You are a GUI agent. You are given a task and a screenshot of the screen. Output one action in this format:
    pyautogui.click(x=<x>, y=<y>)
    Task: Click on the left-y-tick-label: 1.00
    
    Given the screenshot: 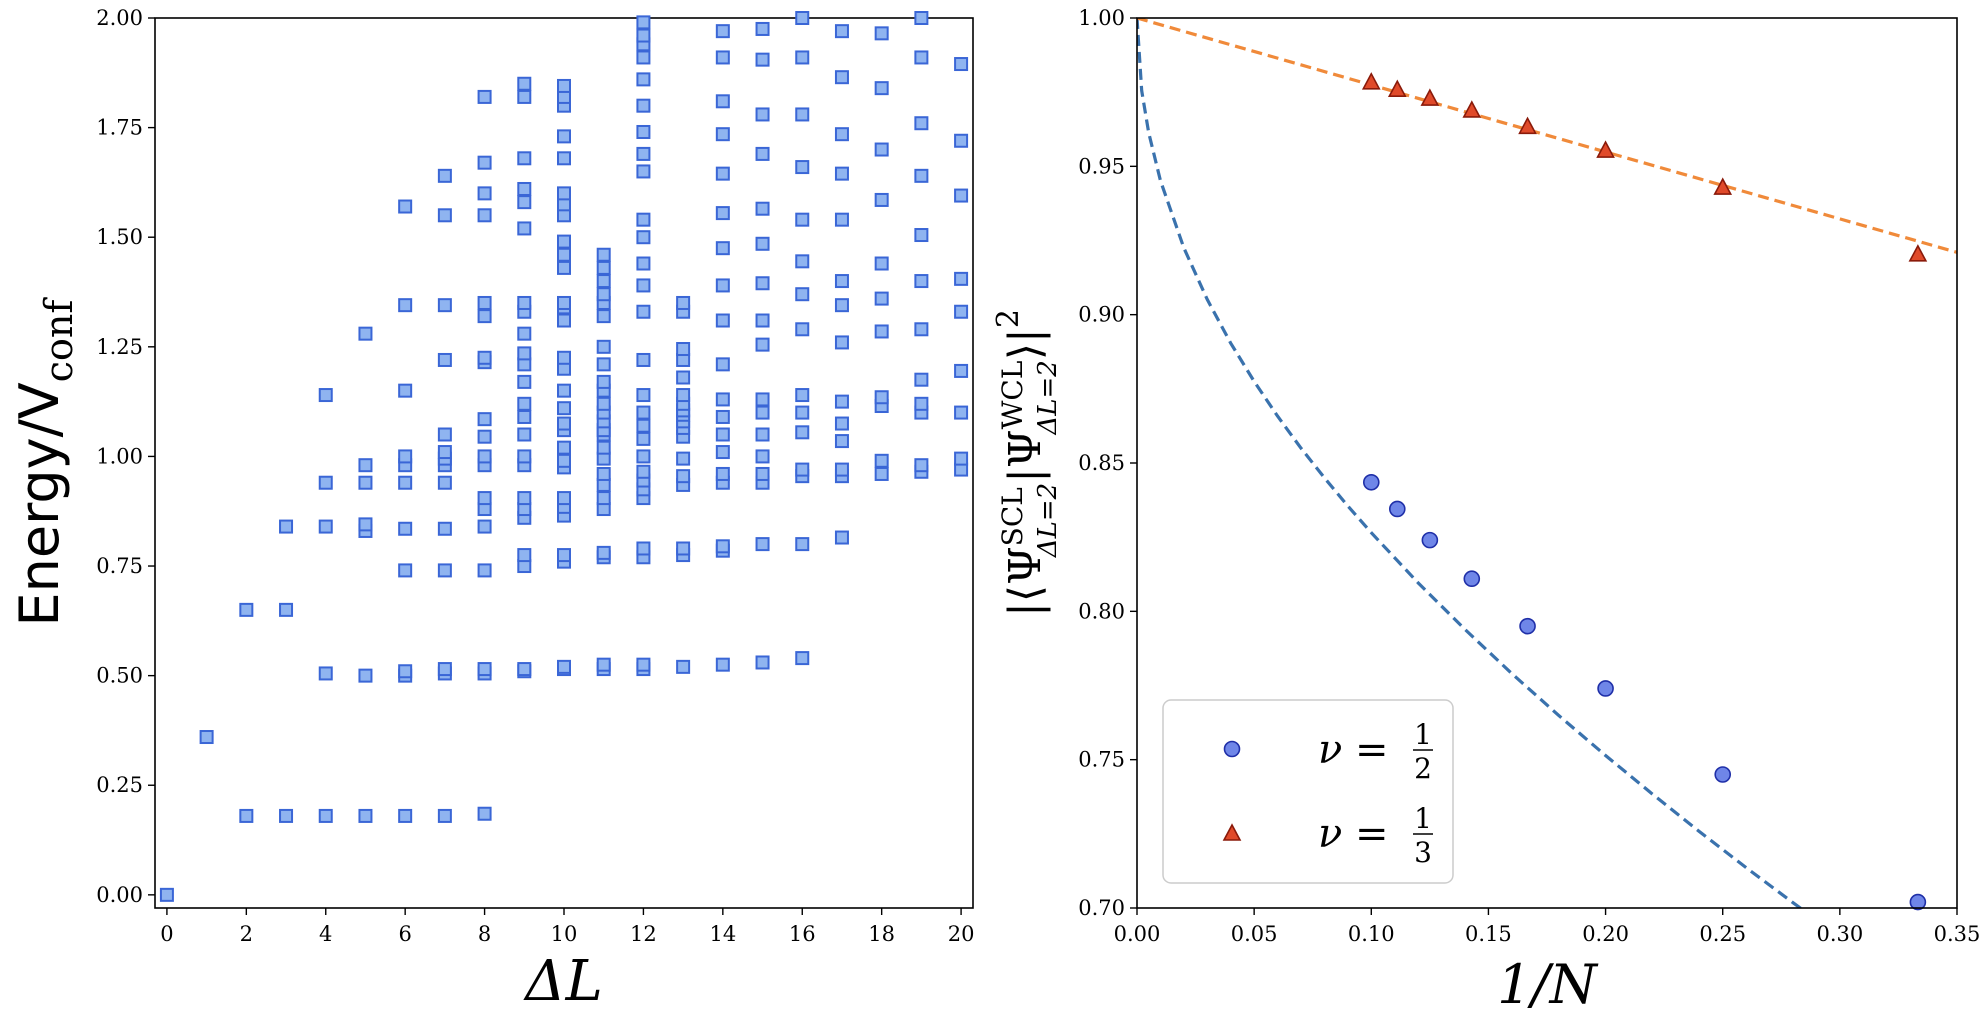 What is the action you would take?
    pyautogui.click(x=119, y=456)
    